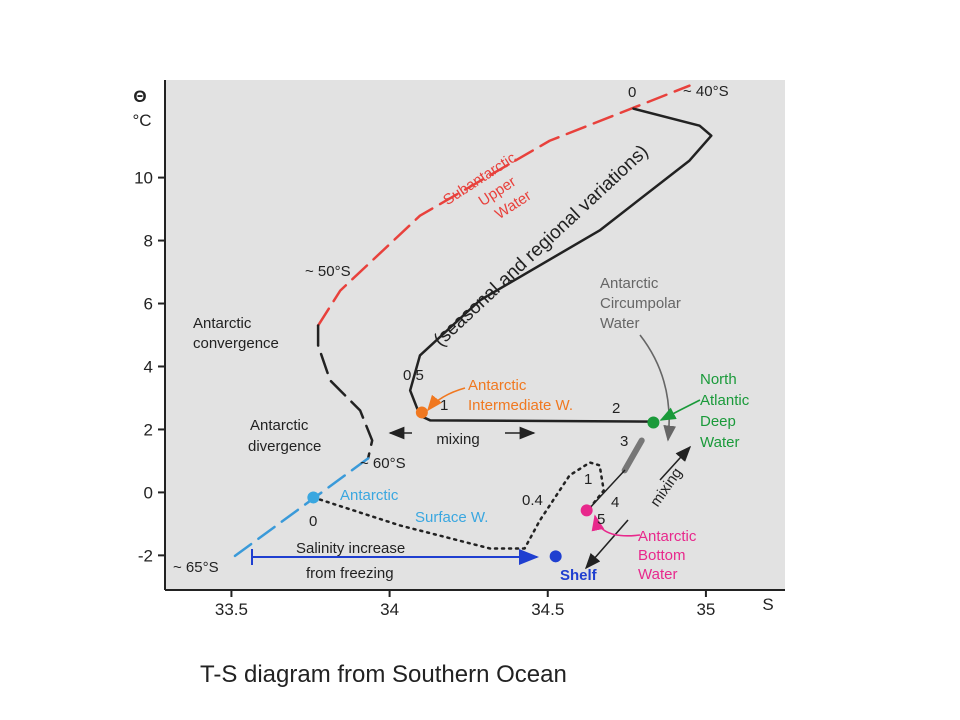 Image resolution: width=960 pixels, height=720 pixels. I want to click on y-tick-label: 2, so click(148, 429).